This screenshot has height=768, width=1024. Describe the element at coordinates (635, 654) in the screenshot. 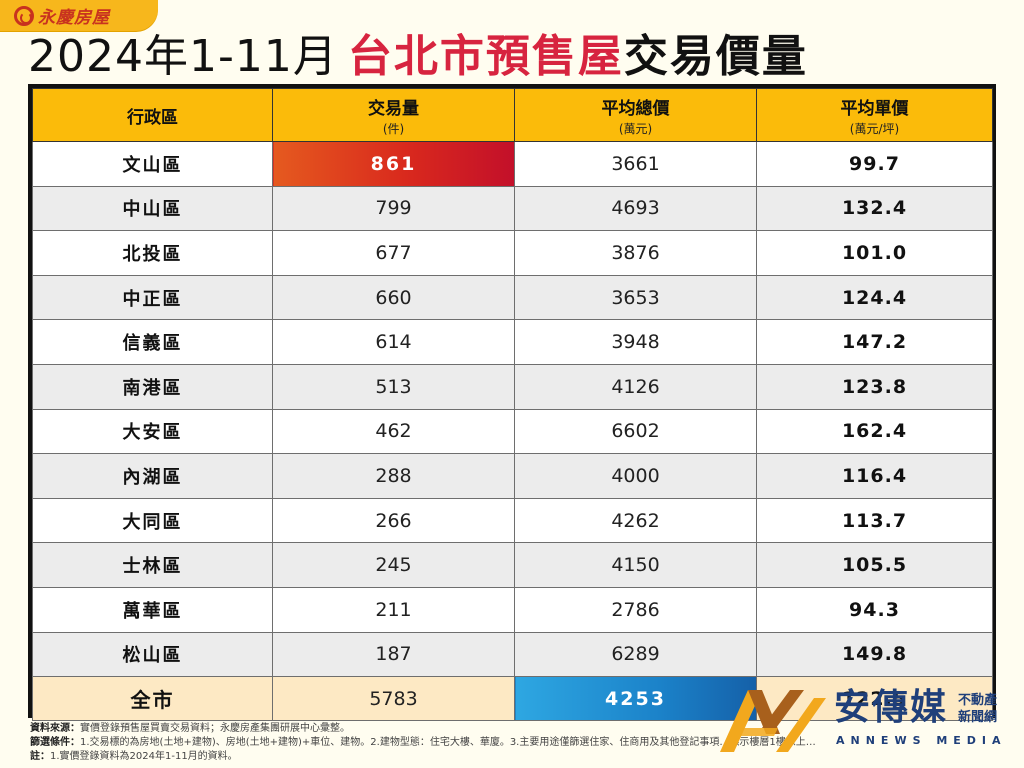

I see `cell-avg-total: 6289` at that location.